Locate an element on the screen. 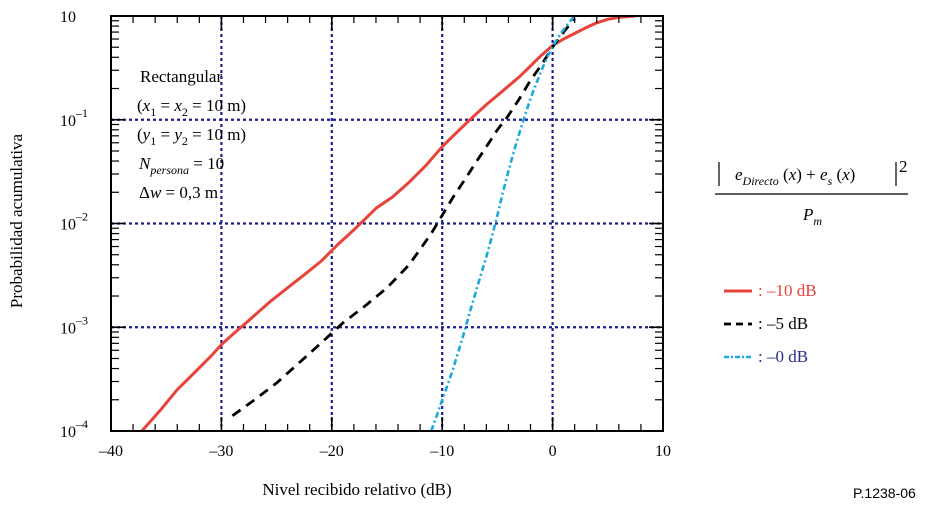  x-tick-label: –10 is located at coordinates (441, 451).